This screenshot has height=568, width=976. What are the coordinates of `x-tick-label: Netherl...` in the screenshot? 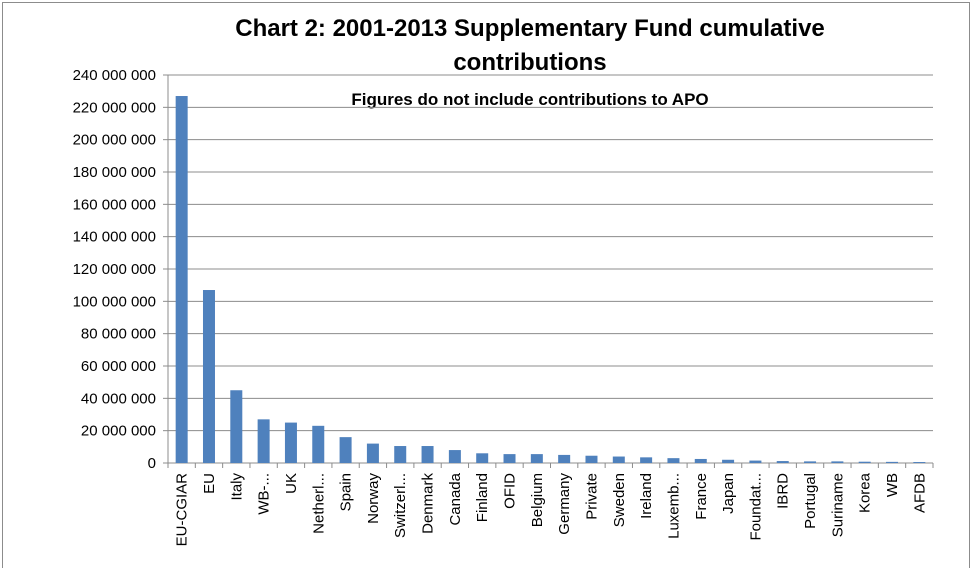 It's located at (318, 503).